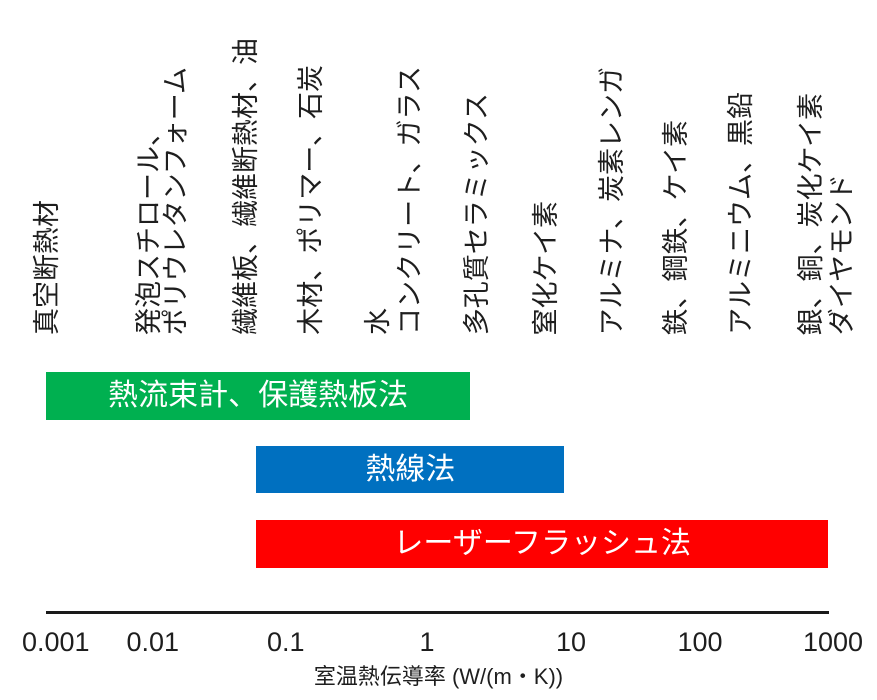 Image resolution: width=877 pixels, height=700 pixels. I want to click on bar-label: 熱線法, so click(410, 469).